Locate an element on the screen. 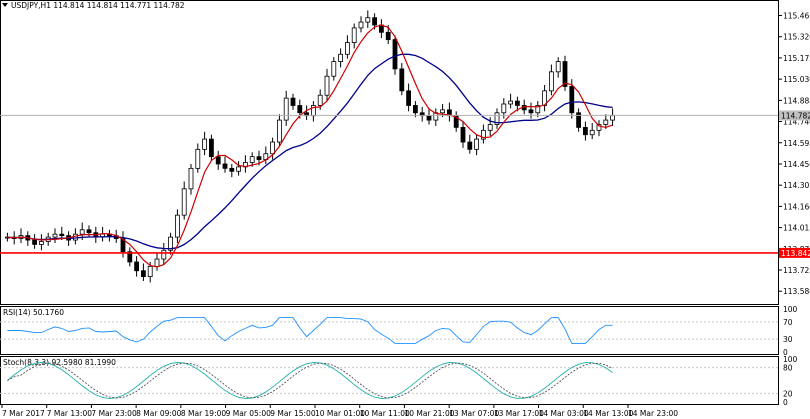 Image resolution: width=810 pixels, height=419 pixels. time-tick-label: 10 Mar 01:00 is located at coordinates (340, 413).